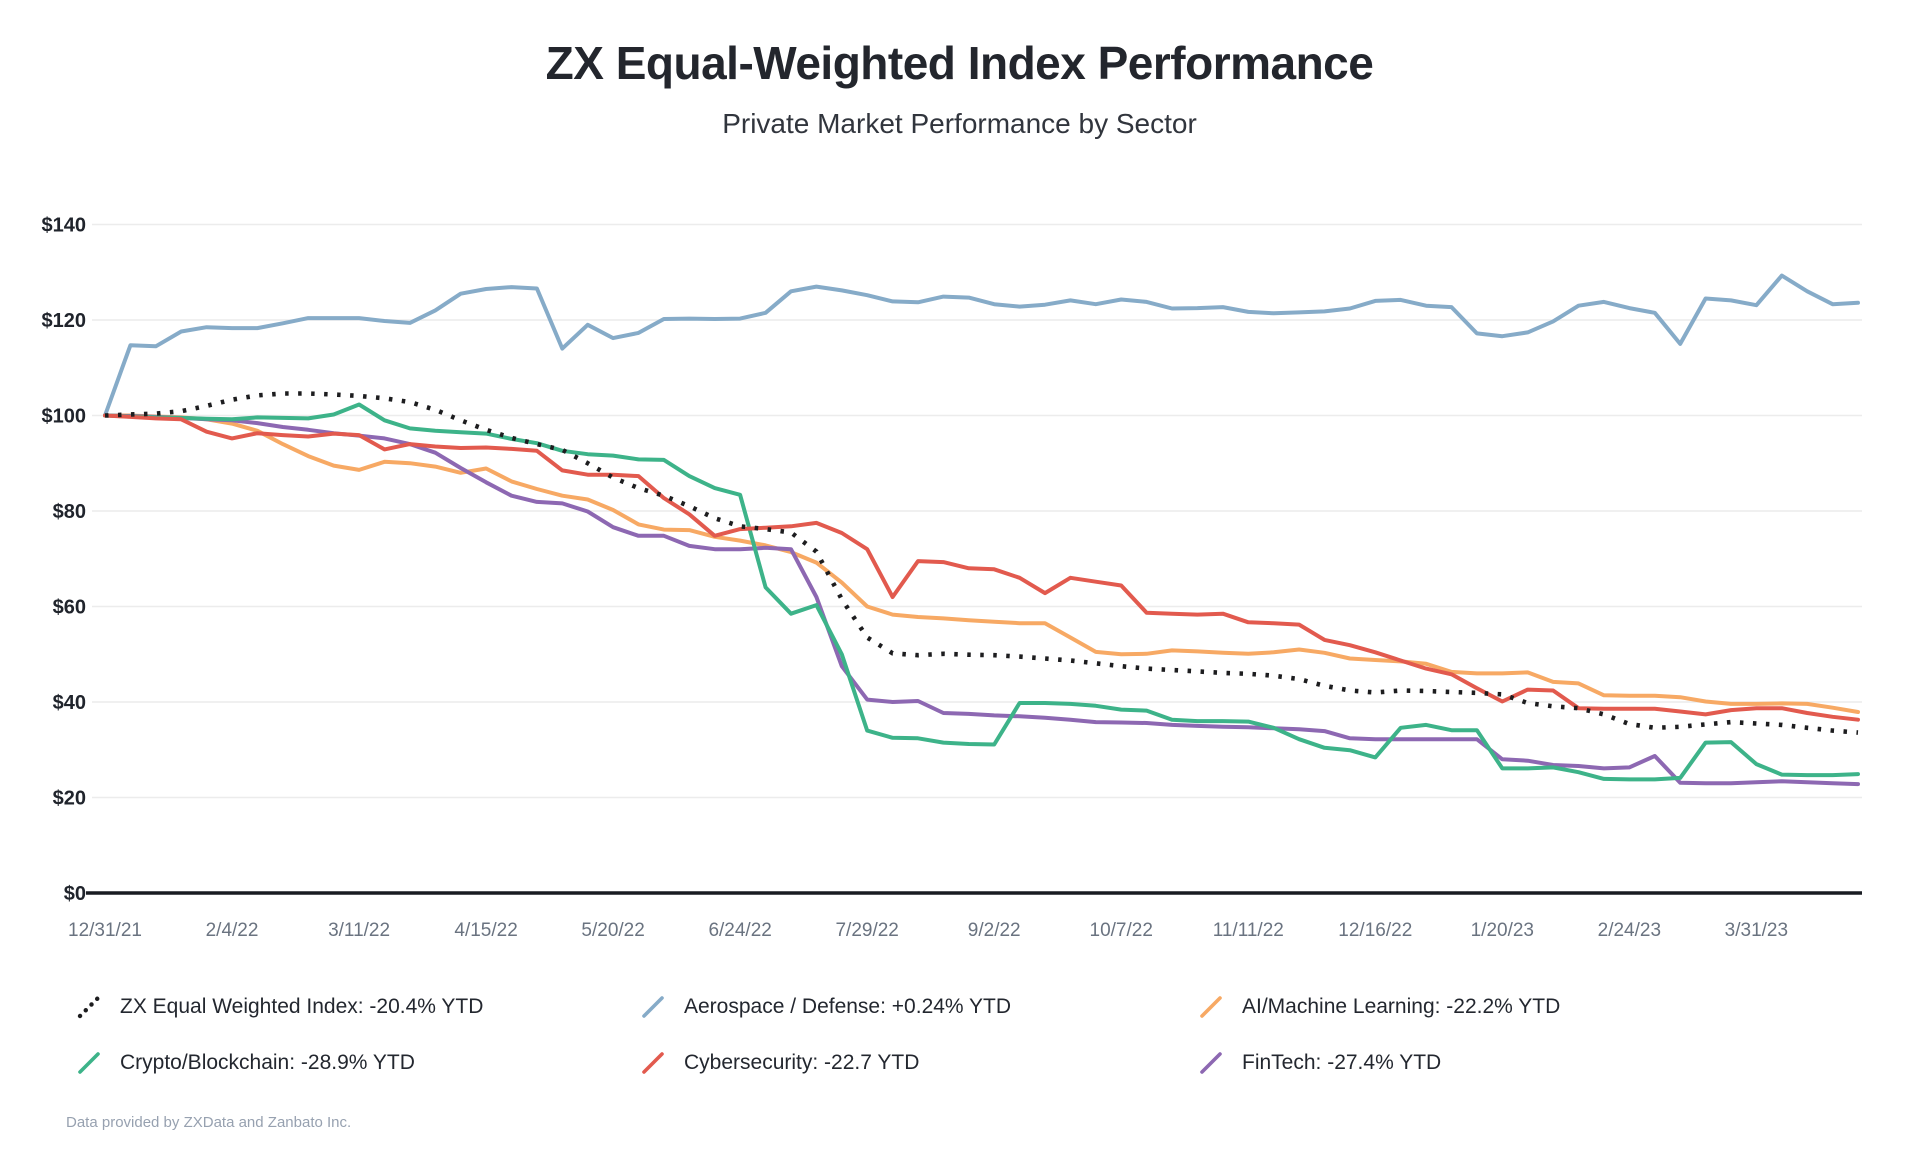 This screenshot has height=1167, width=1919. What do you see at coordinates (959, 123) in the screenshot?
I see `chart-subtitle: Private Market Performance by Sector` at bounding box center [959, 123].